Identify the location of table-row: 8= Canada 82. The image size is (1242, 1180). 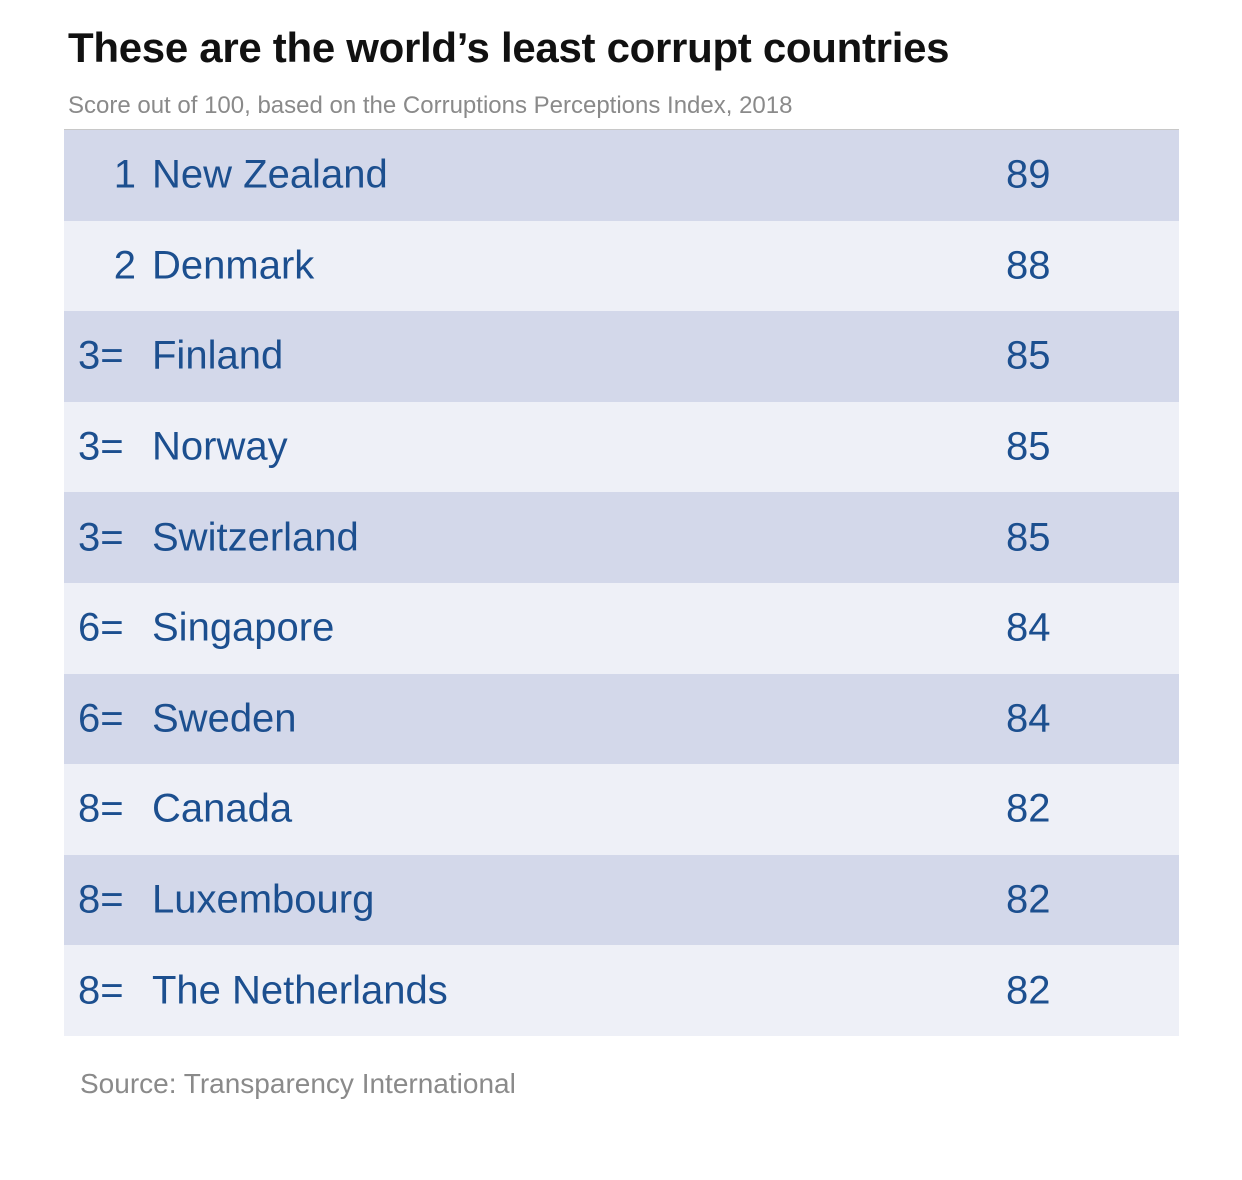
(621, 809).